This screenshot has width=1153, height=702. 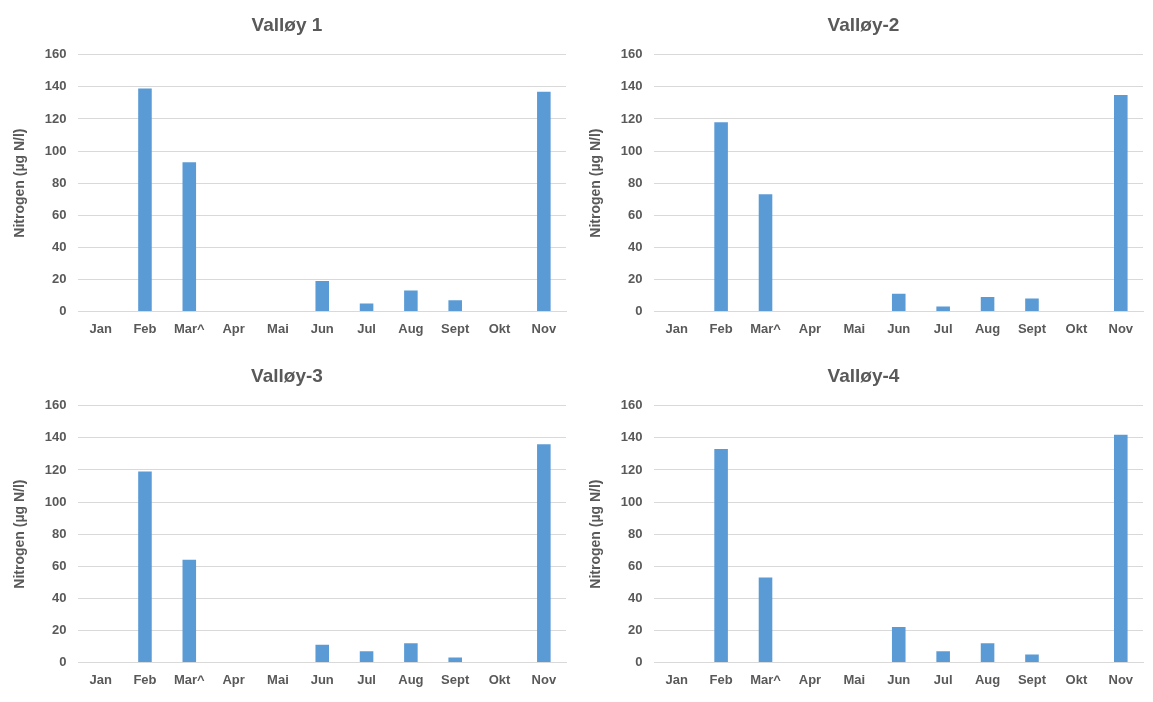 What do you see at coordinates (863, 375) in the screenshot?
I see `chart-title: Valløy-4` at bounding box center [863, 375].